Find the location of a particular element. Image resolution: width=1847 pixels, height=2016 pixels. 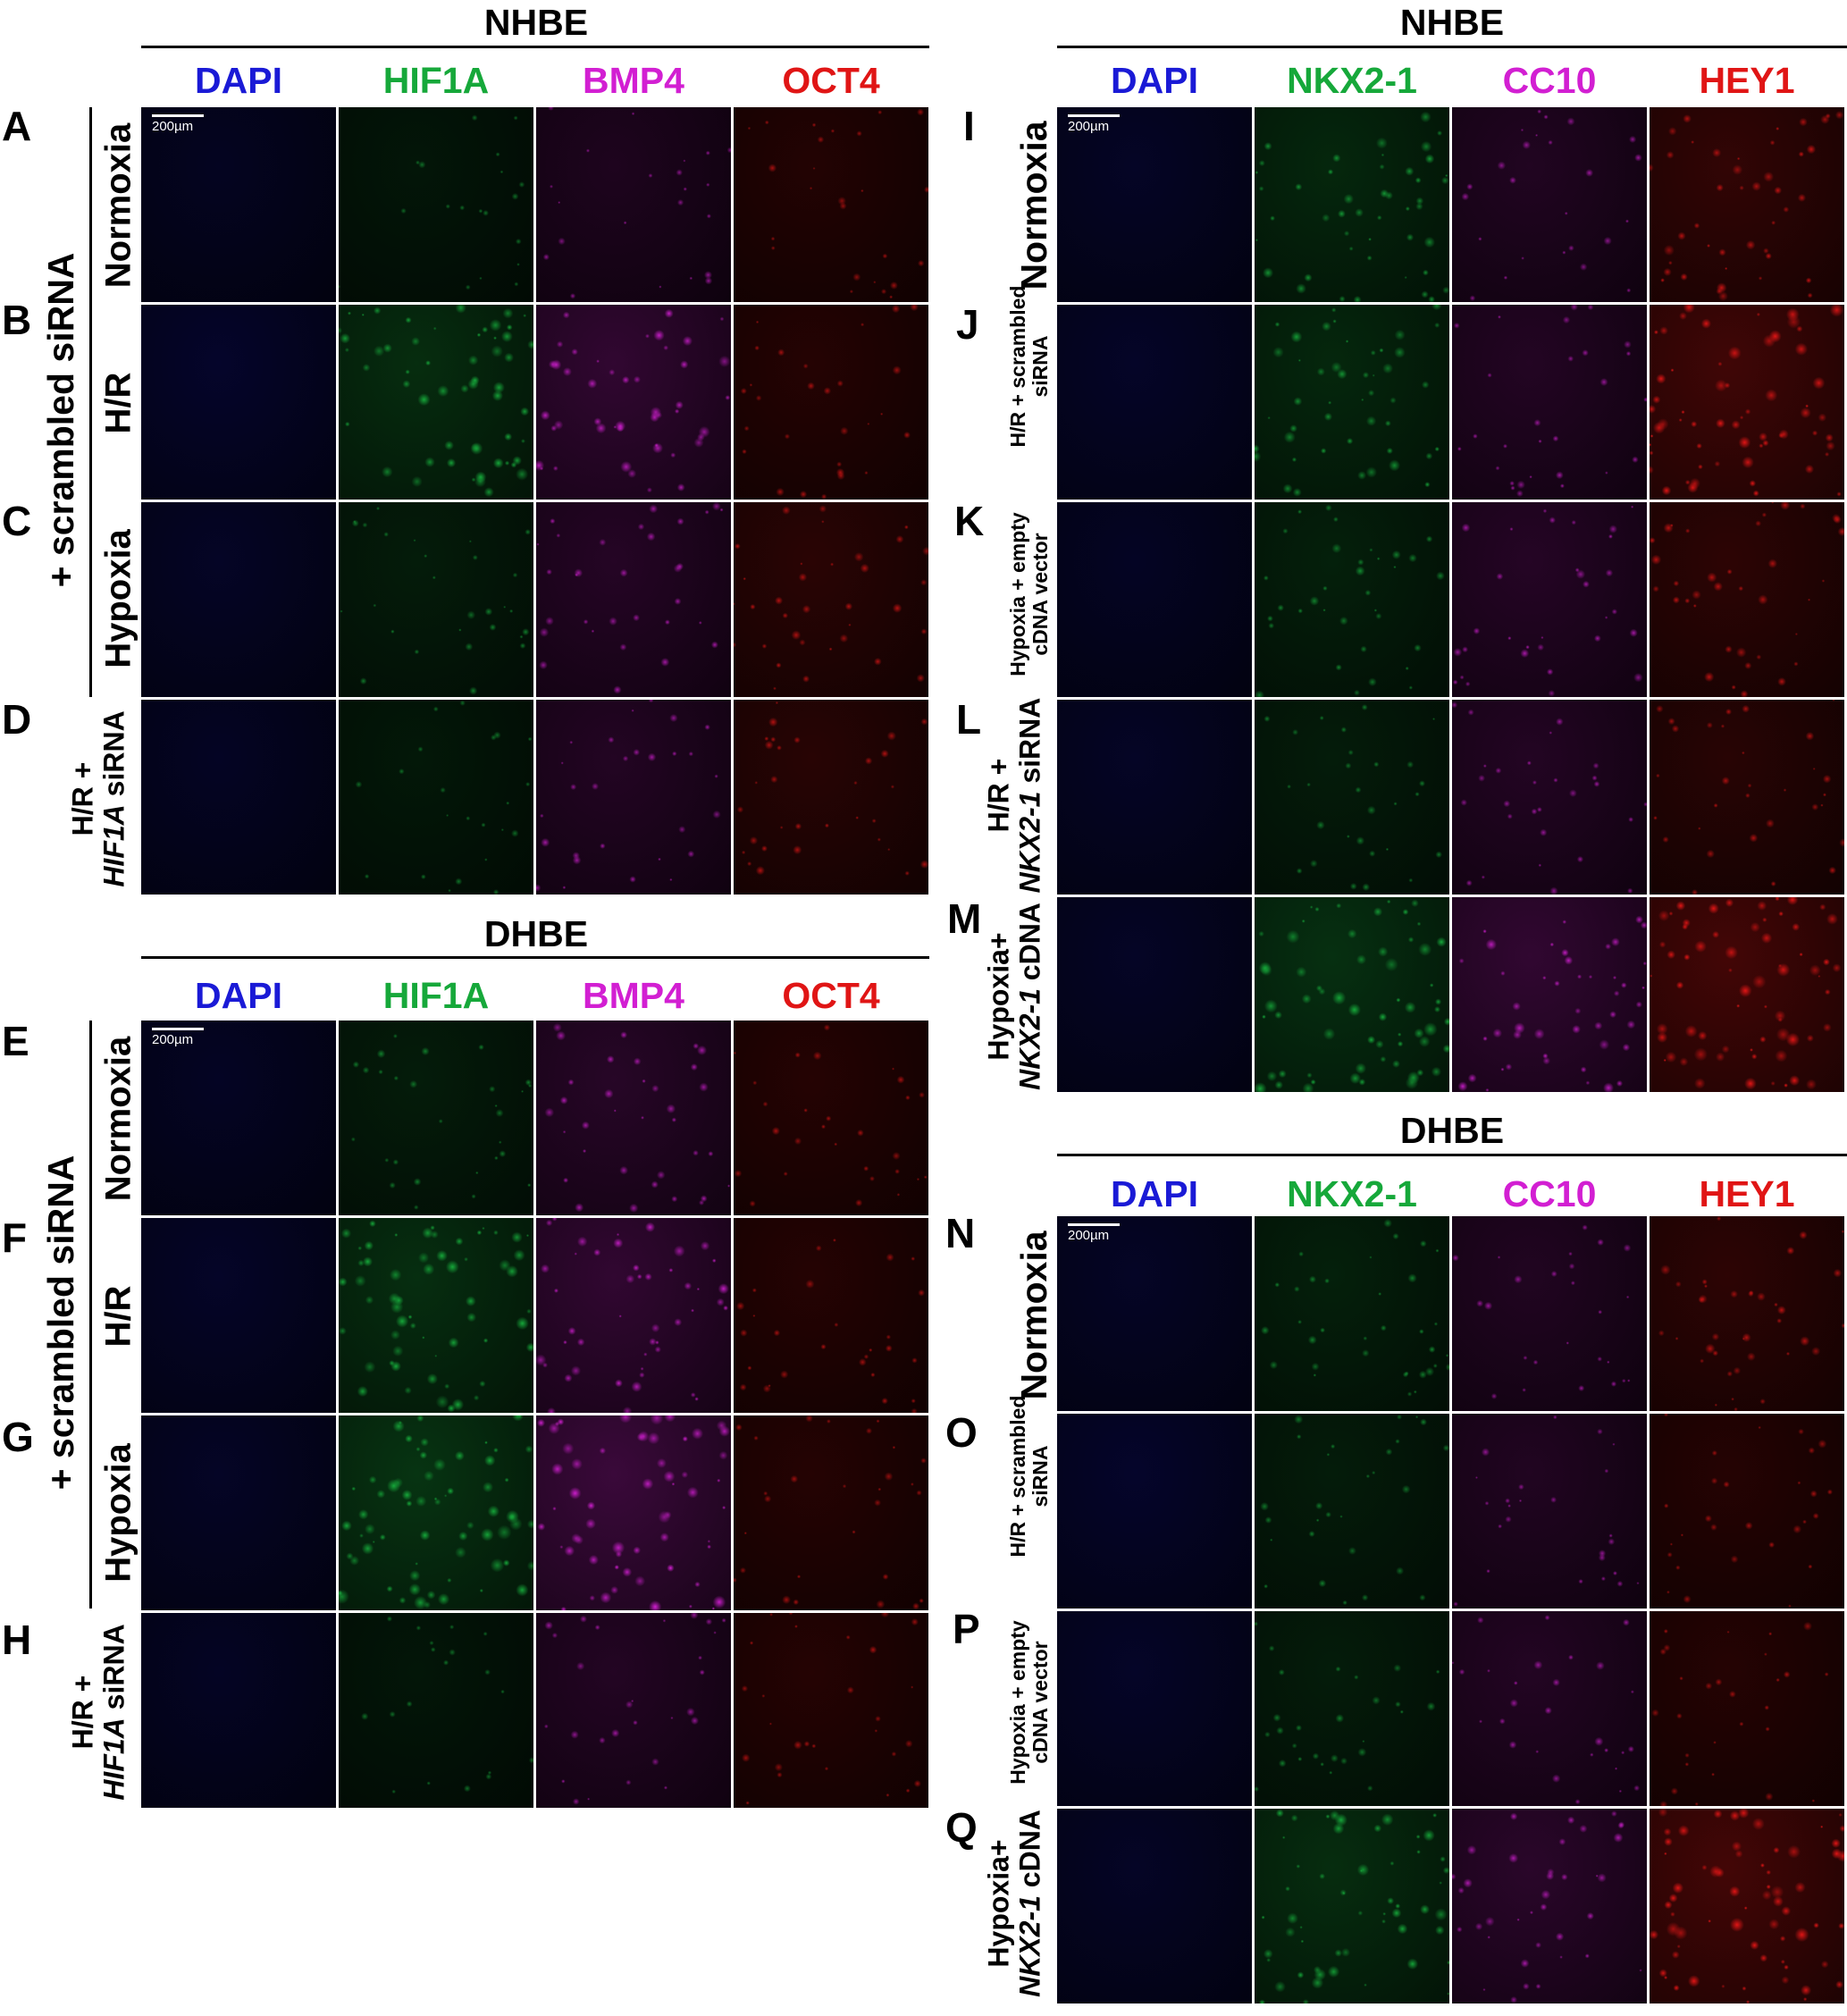

col-hey1-2: HEY1 is located at coordinates (1747, 1193).